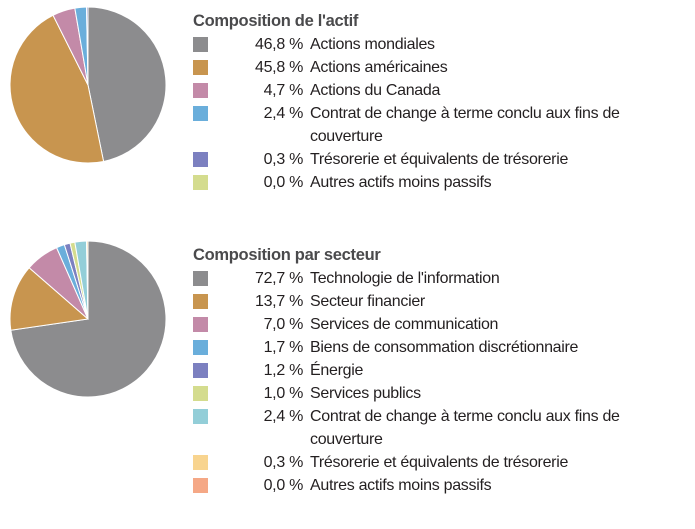 The height and width of the screenshot is (529, 695). Describe the element at coordinates (283, 324) in the screenshot. I see `value-label: 7,0 %` at that location.